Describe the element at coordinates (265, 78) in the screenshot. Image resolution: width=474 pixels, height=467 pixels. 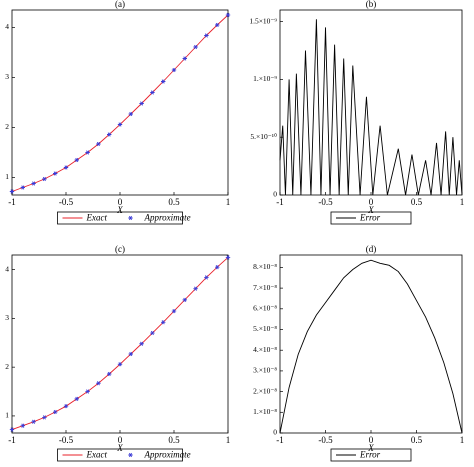
I see `y-tick-label: 1.×10⁻⁹` at that location.